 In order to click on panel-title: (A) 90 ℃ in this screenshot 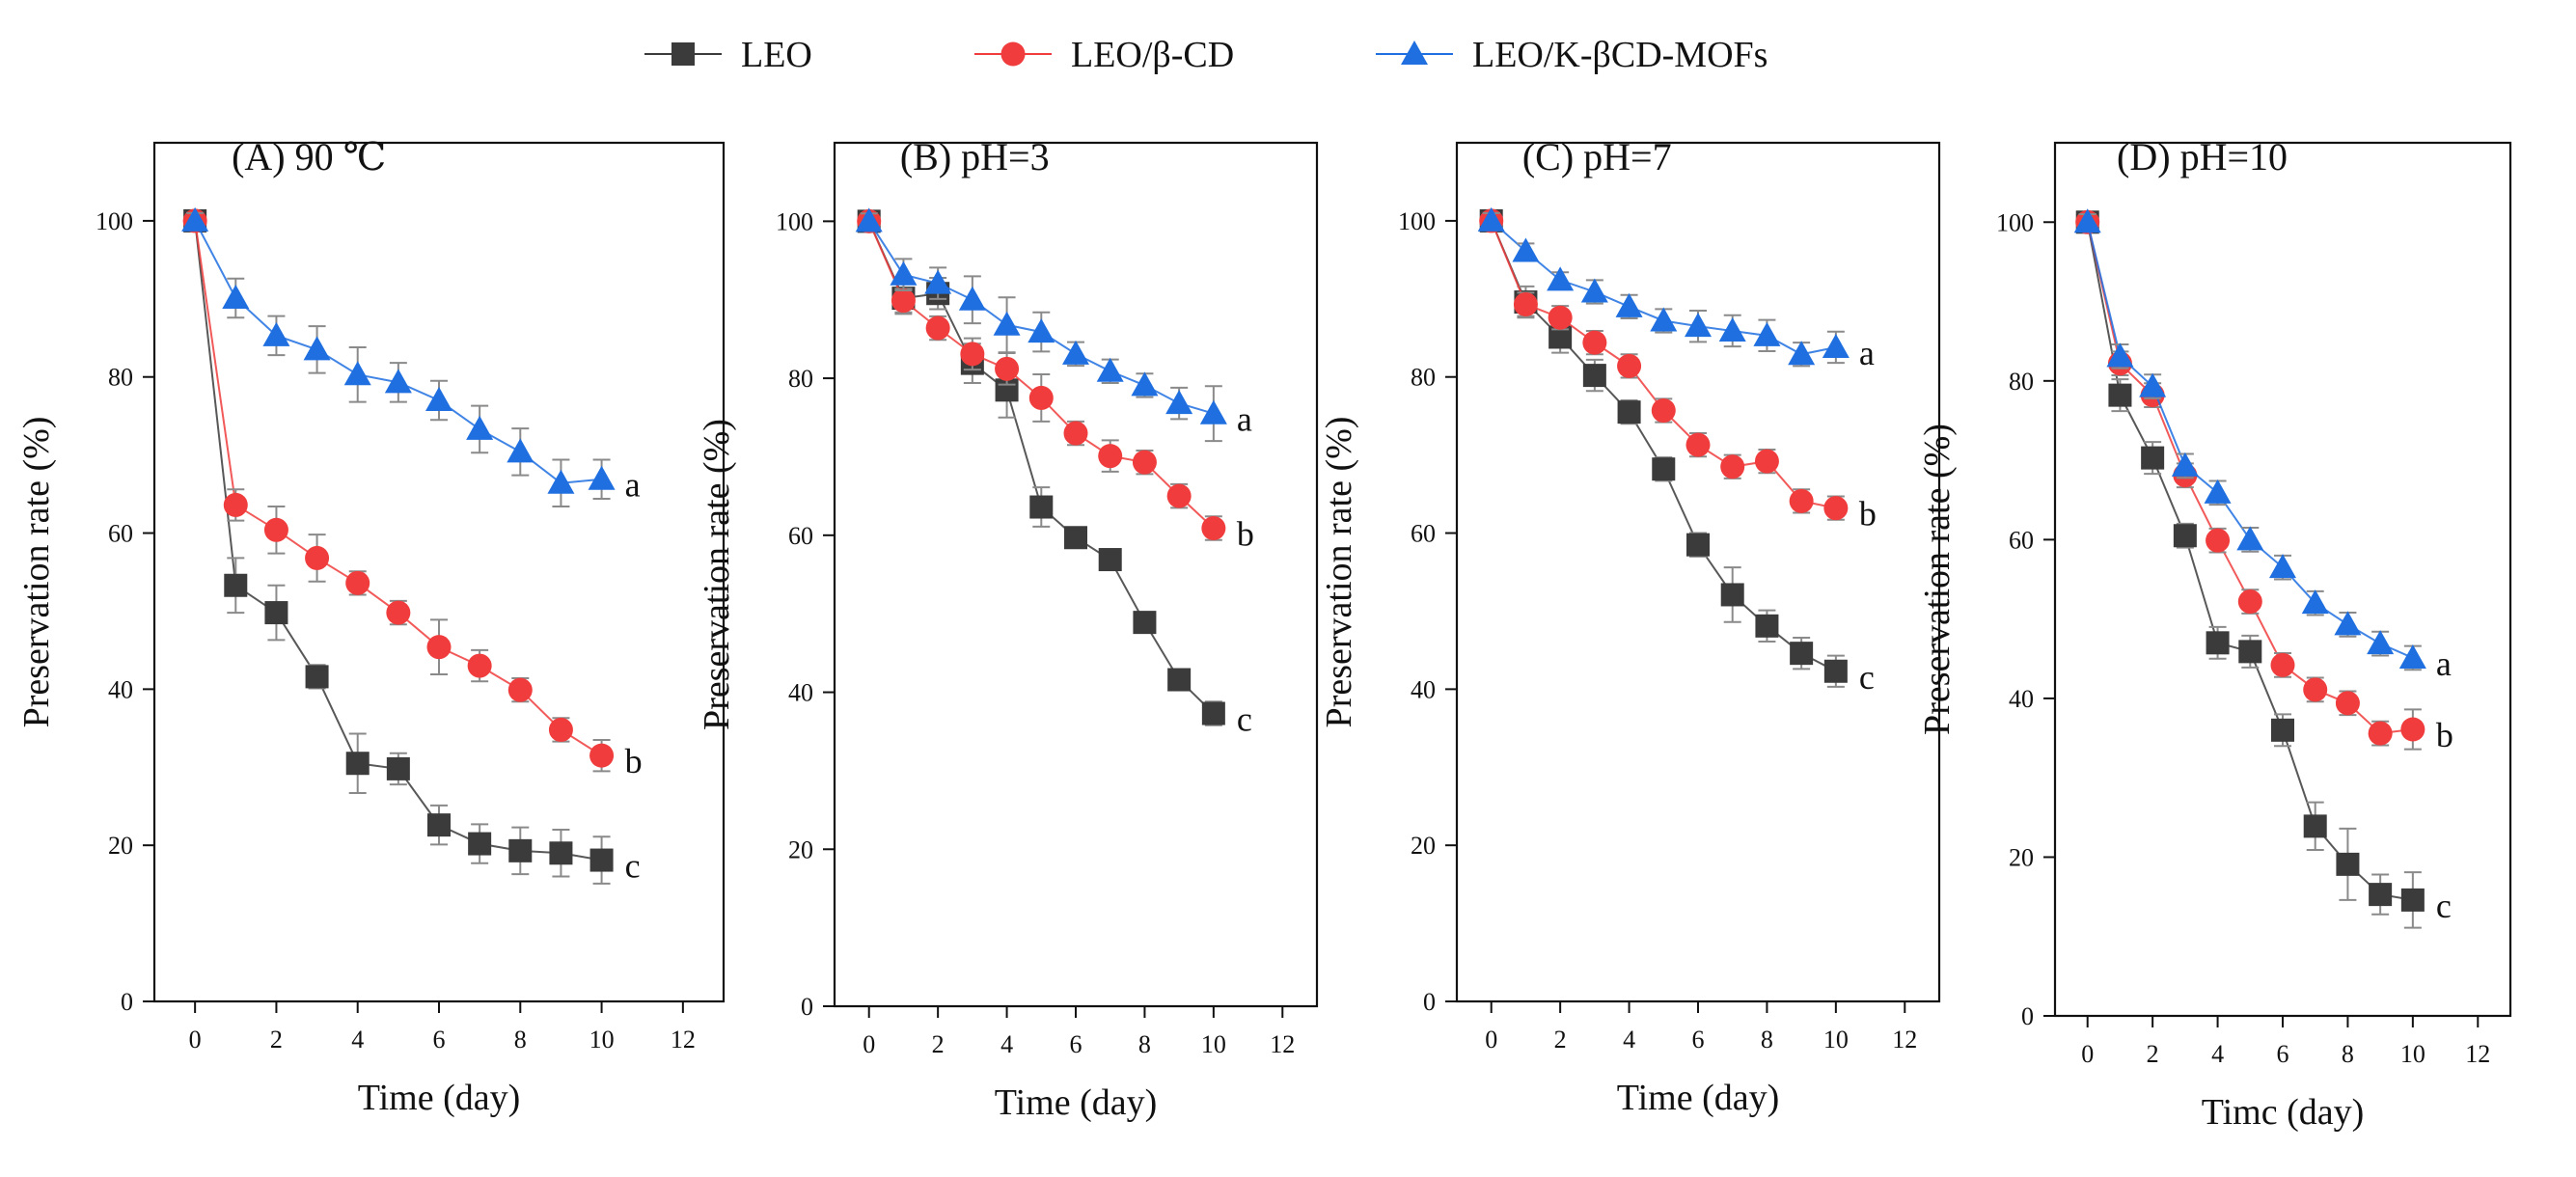, I will do `click(309, 156)`.